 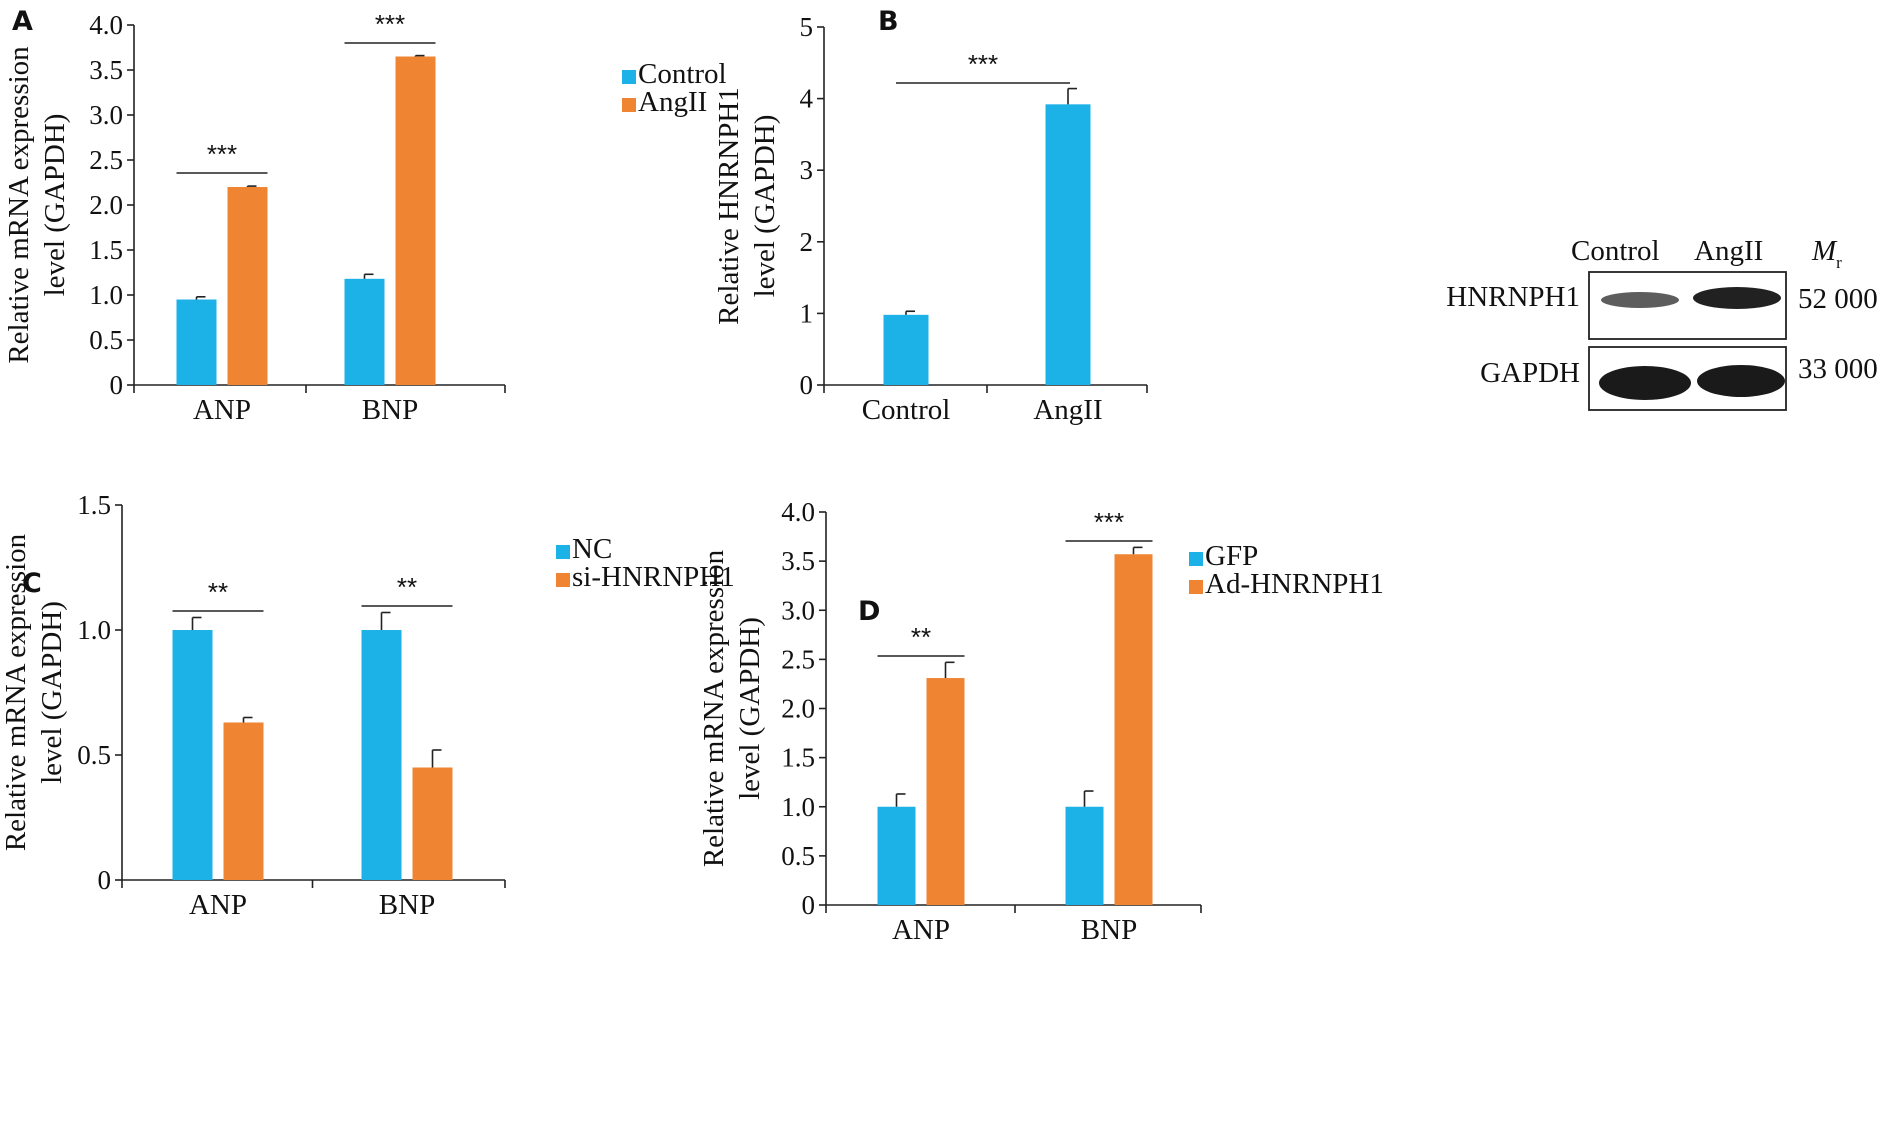 I want to click on bar-a-anp-angii, so click(x=247, y=286).